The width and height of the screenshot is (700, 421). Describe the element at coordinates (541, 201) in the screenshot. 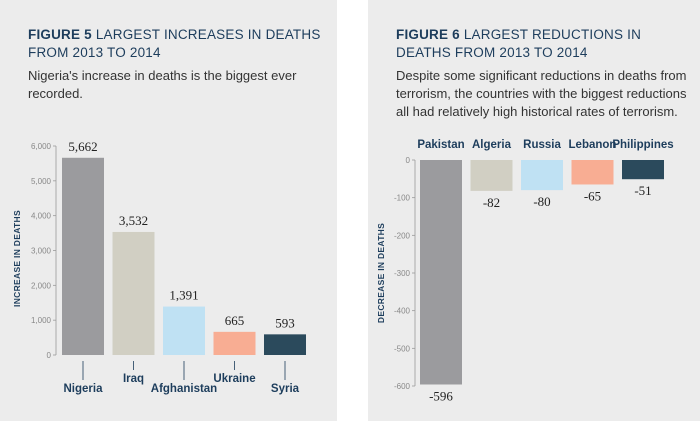

I see `data-label: -80` at that location.